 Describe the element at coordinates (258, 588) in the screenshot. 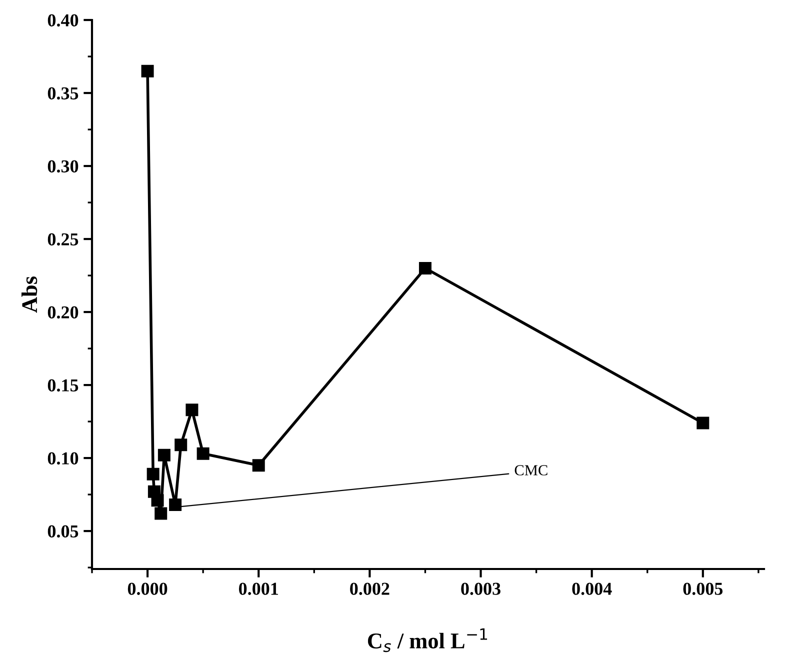

I see `x-tick-label: 0.001` at that location.